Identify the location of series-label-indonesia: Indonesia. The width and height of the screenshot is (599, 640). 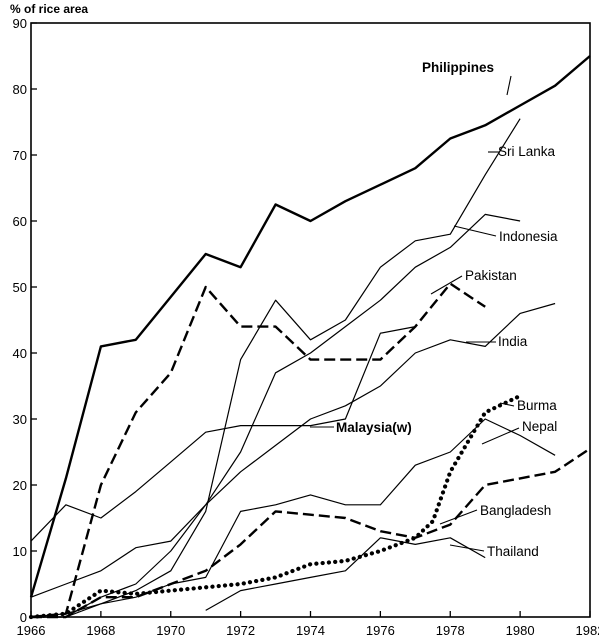
(505, 234).